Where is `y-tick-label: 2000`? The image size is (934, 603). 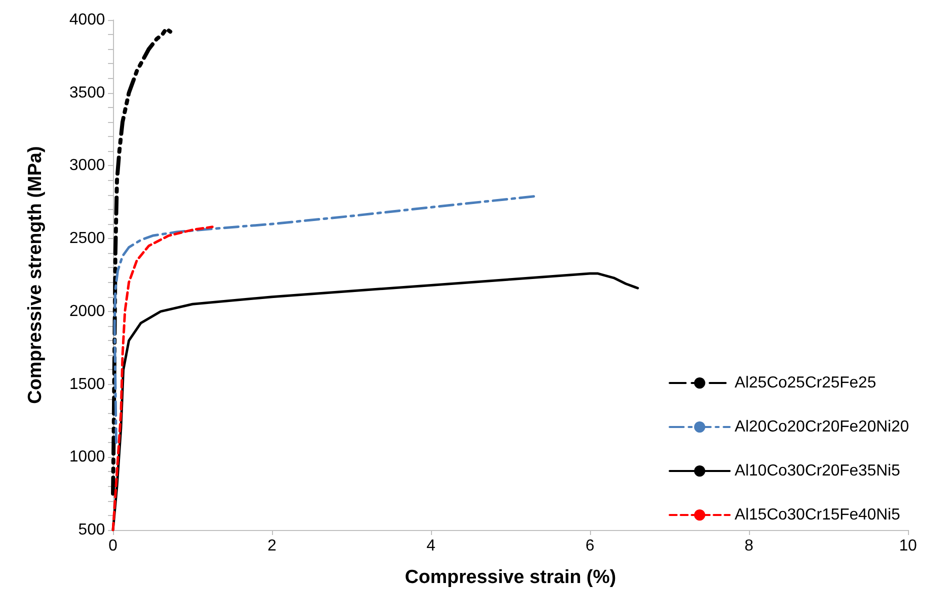
y-tick-label: 2000 is located at coordinates (87, 311).